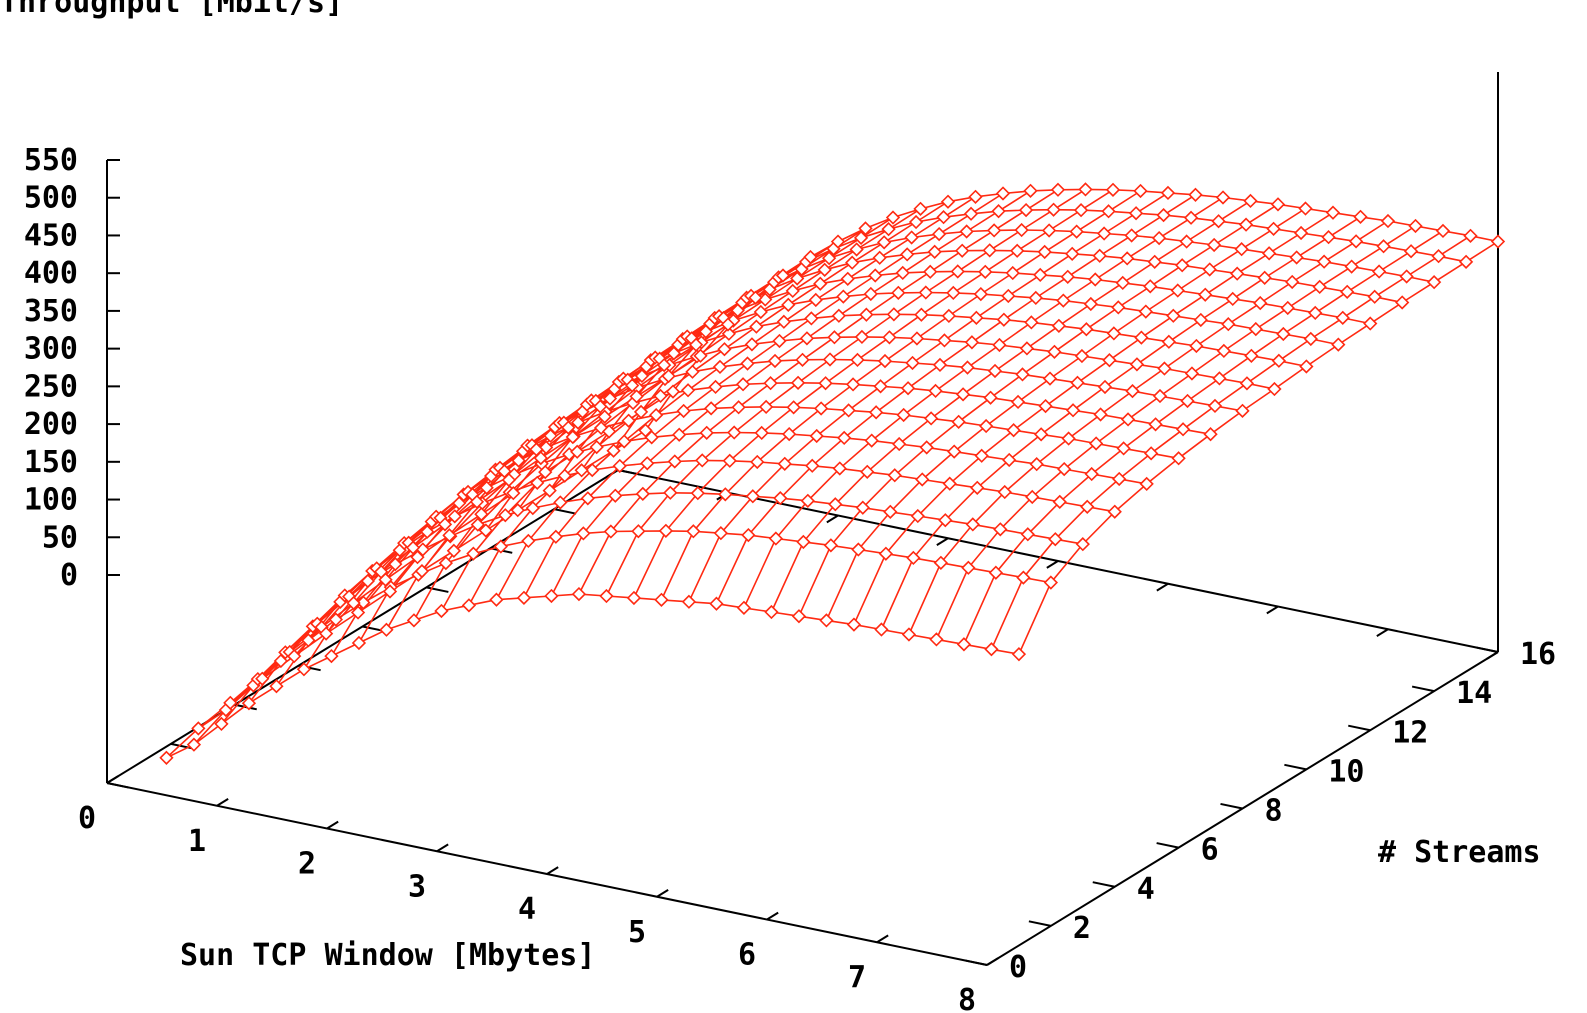 This screenshot has width=1587, height=1013. What do you see at coordinates (51, 235) in the screenshot?
I see `z-tick-label: 450` at bounding box center [51, 235].